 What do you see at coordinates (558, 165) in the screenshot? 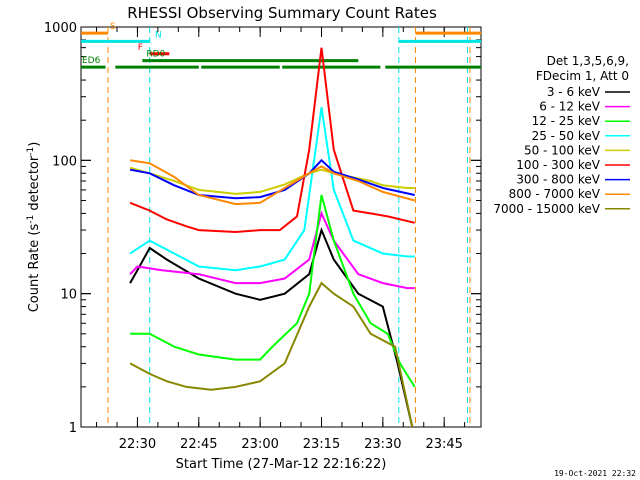
I see `legend-label: 100 - 300 keV` at bounding box center [558, 165].